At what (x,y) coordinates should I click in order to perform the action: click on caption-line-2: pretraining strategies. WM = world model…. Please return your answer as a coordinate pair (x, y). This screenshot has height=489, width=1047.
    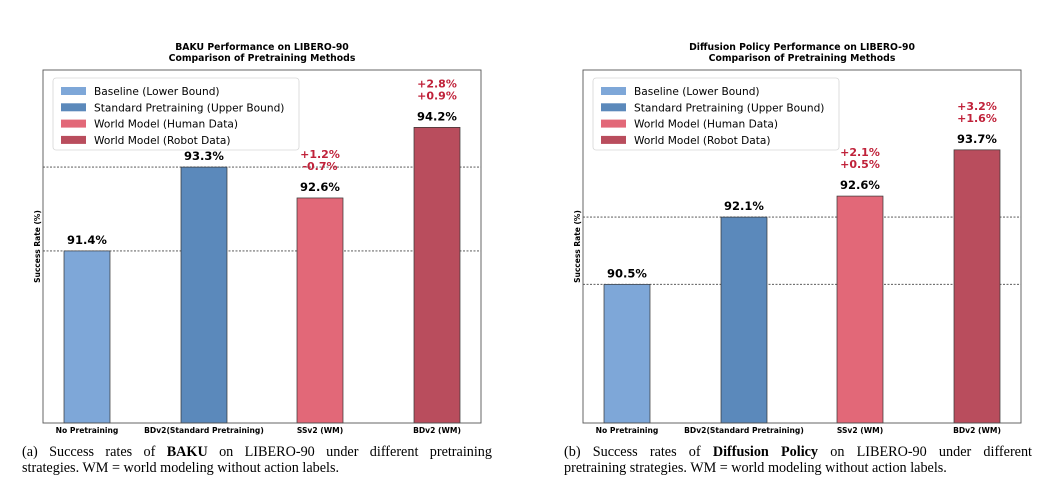
    Looking at the image, I should click on (755, 468).